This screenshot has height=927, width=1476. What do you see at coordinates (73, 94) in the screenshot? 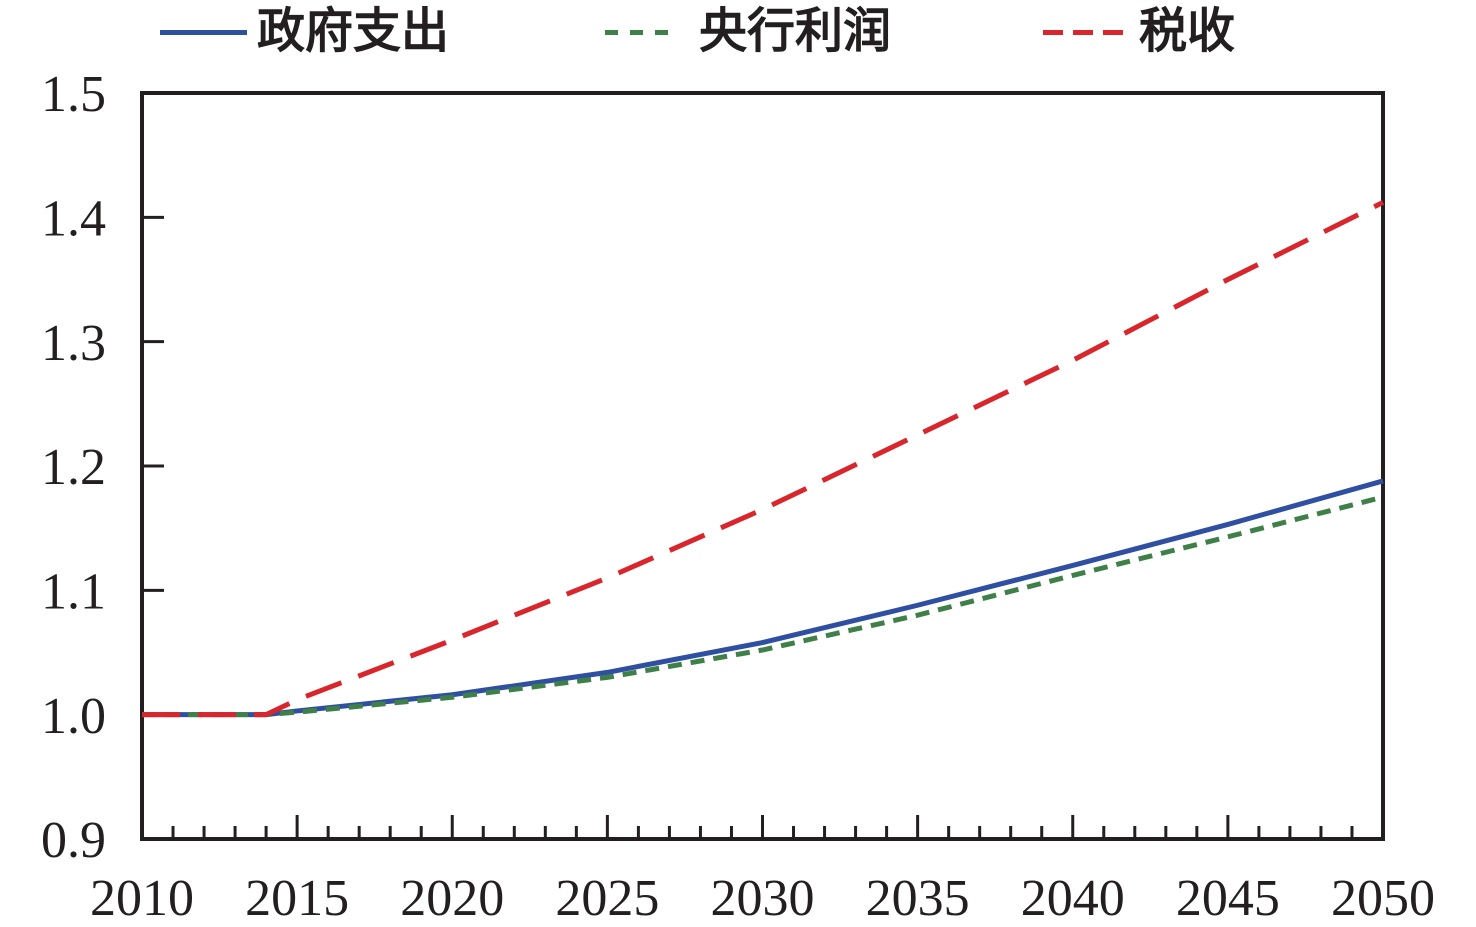
I see `y-axis-tick-label: 1.5` at bounding box center [73, 94].